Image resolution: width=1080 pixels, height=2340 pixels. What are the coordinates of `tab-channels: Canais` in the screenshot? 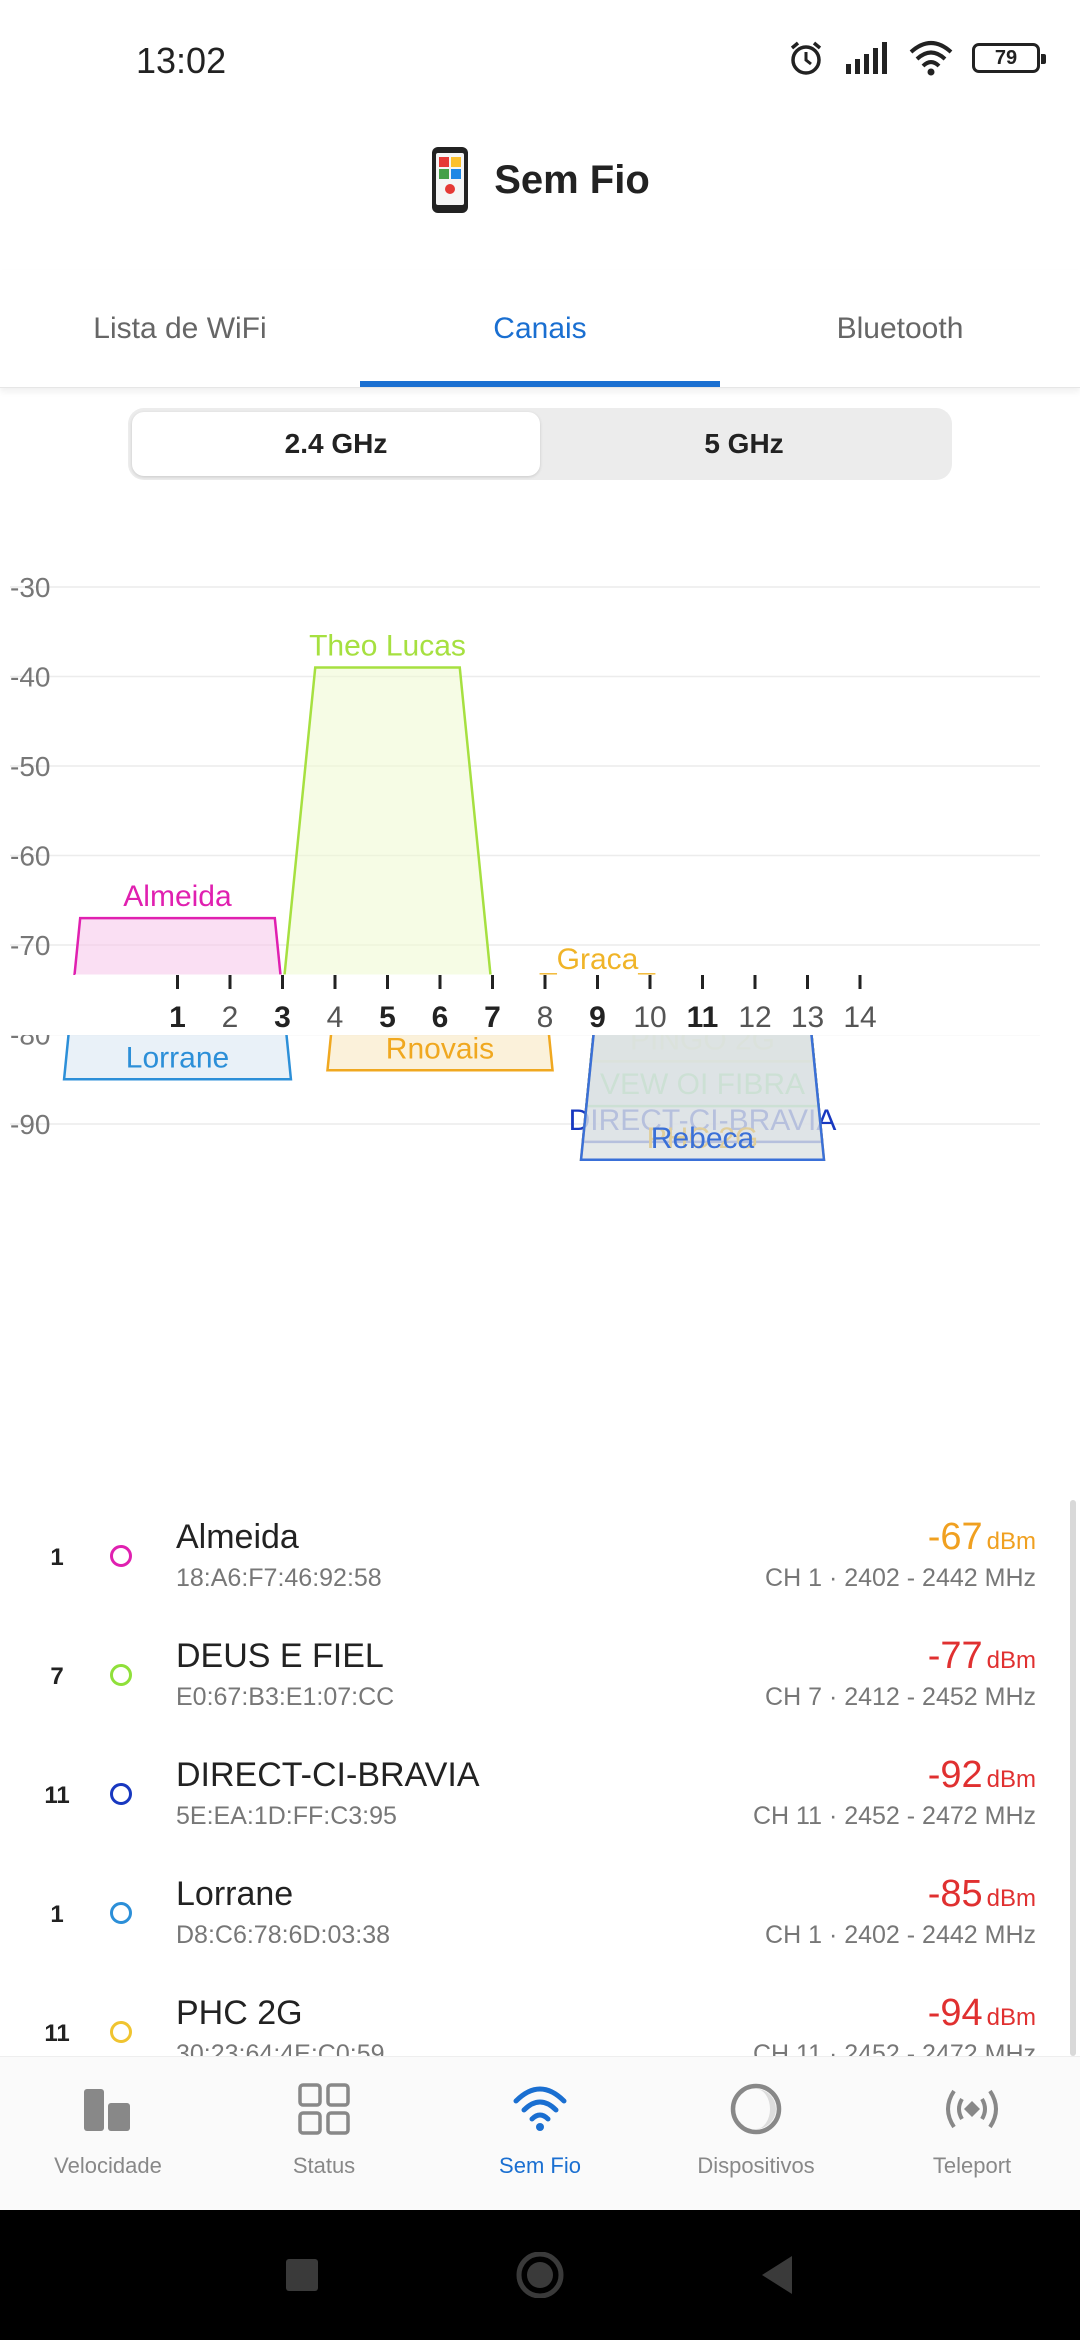 It's located at (540, 328).